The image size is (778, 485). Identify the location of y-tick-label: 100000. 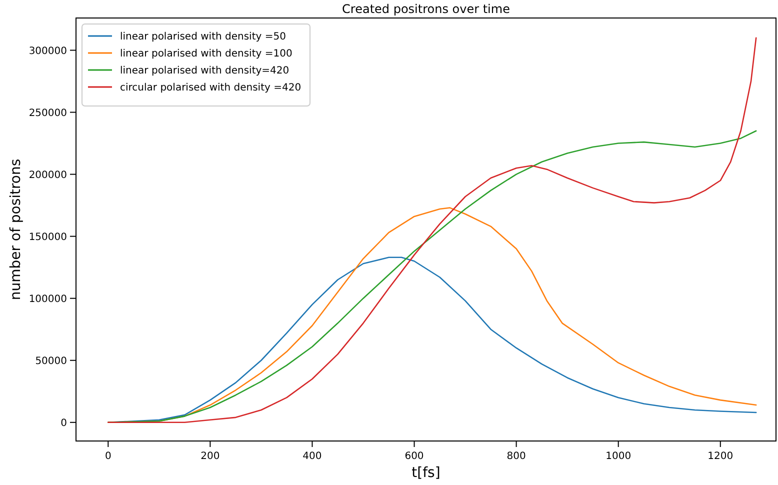
(47, 299).